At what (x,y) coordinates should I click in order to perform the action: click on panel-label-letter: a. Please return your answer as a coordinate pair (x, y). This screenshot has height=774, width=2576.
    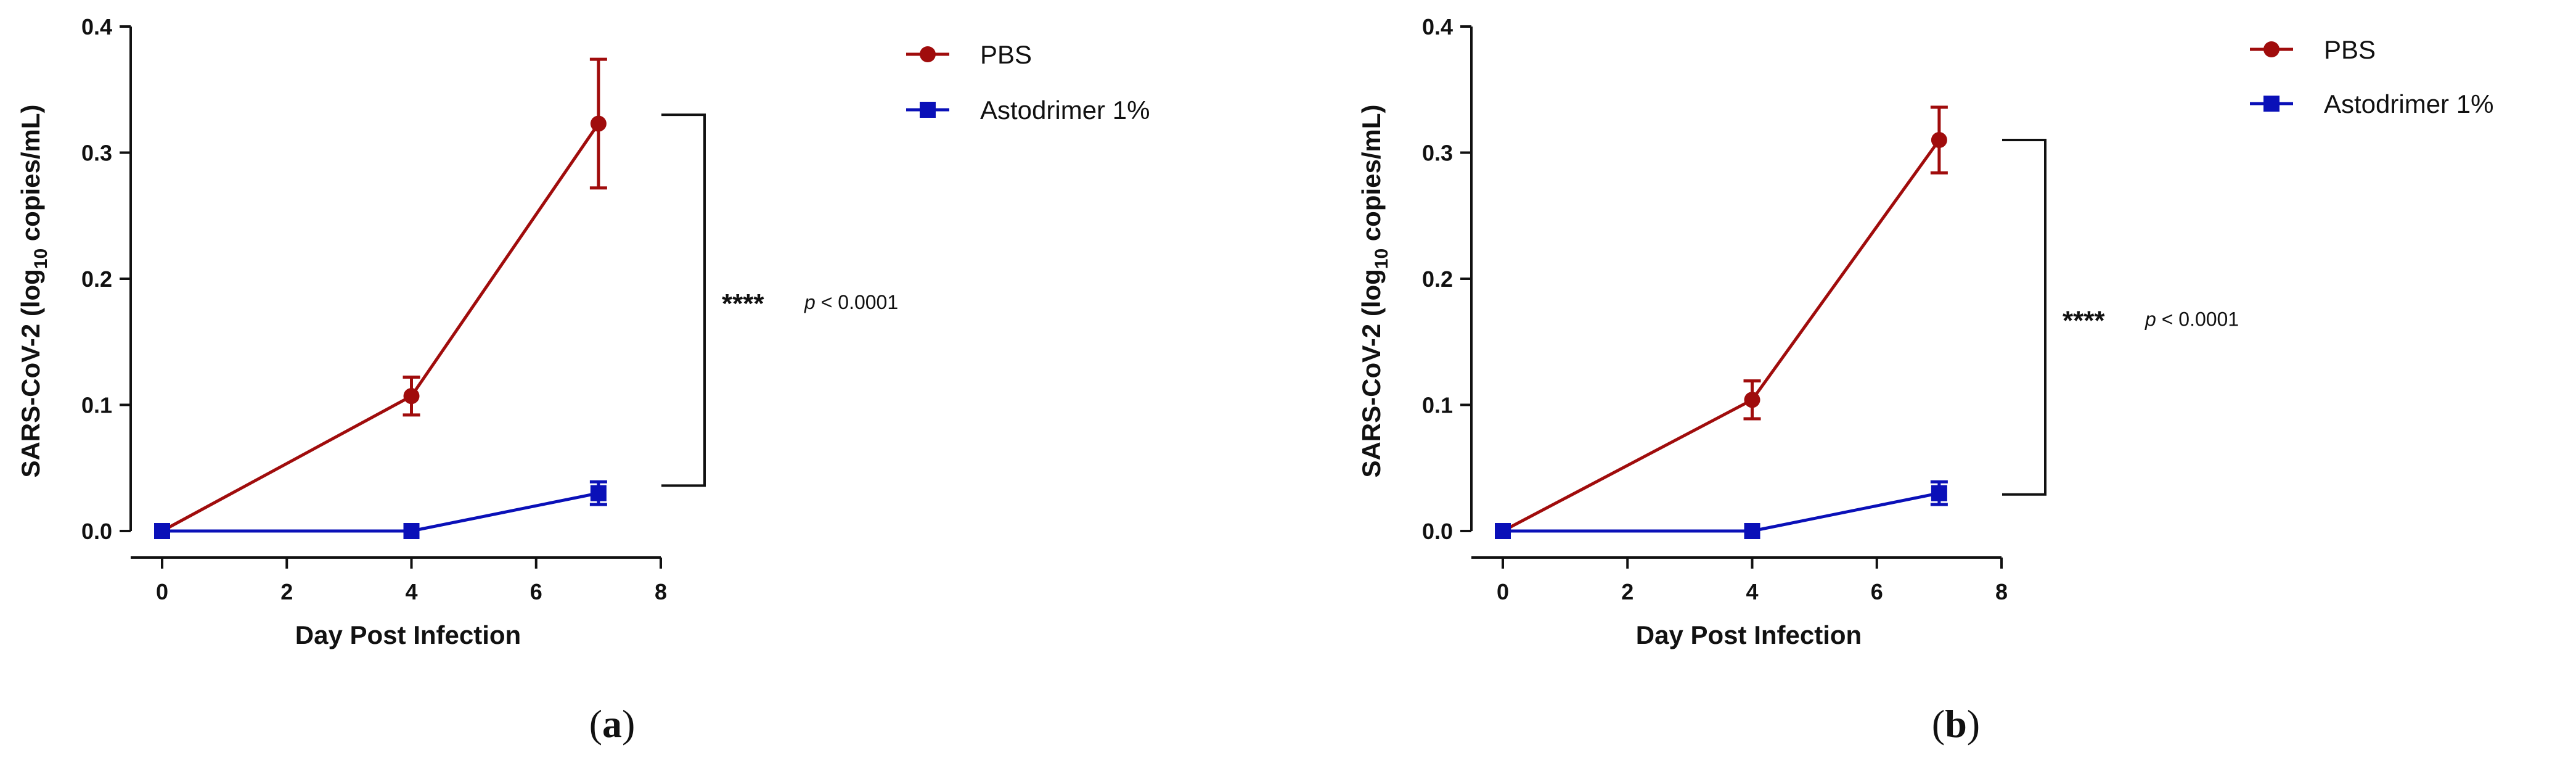
    Looking at the image, I should click on (612, 724).